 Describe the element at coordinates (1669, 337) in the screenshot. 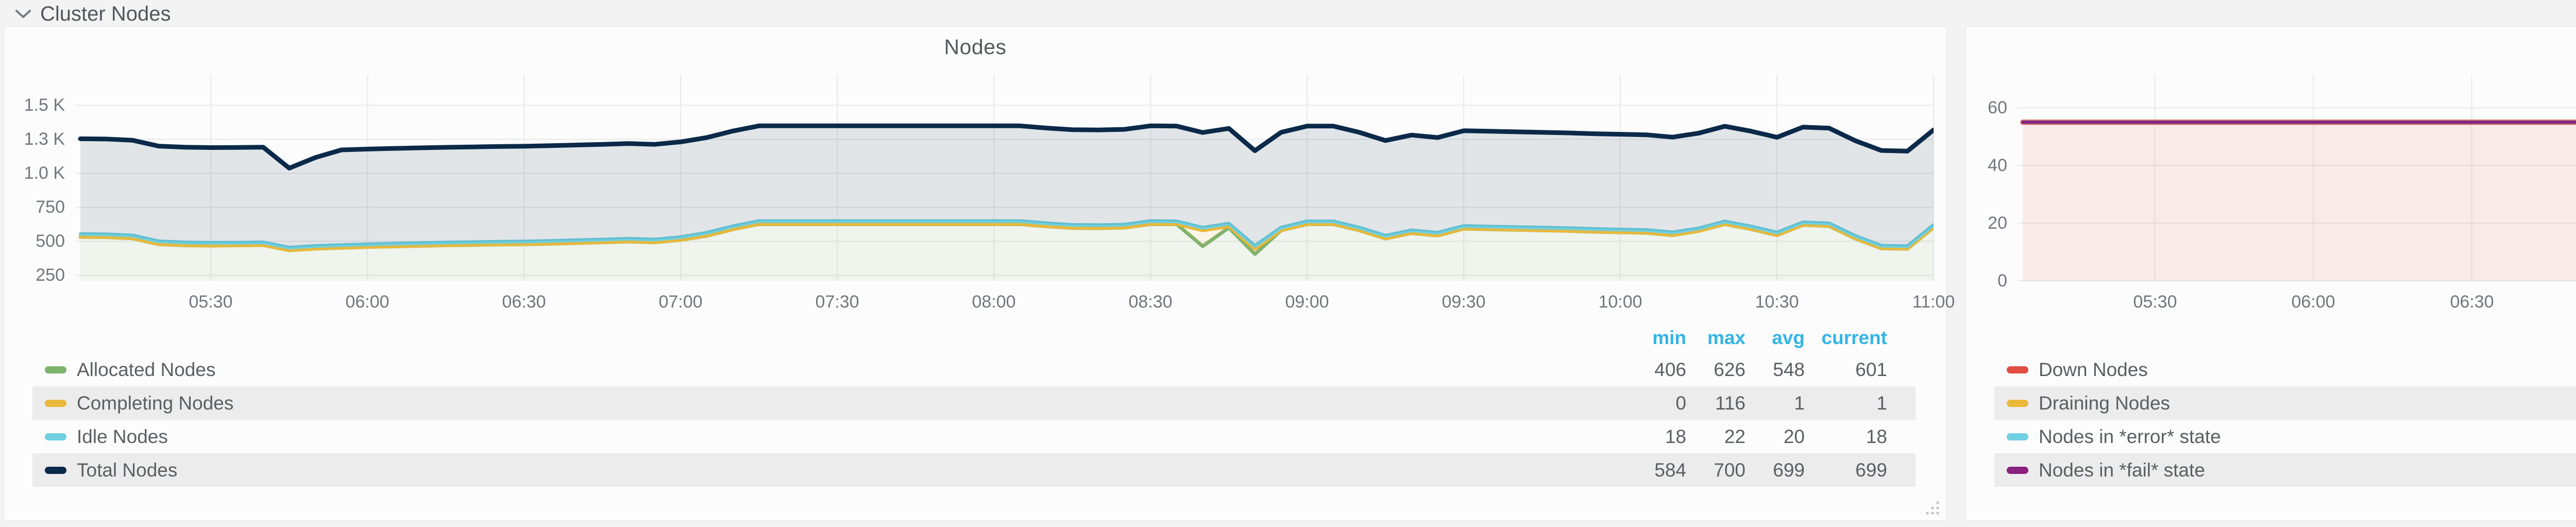

I see `legend-sort-min: min` at that location.